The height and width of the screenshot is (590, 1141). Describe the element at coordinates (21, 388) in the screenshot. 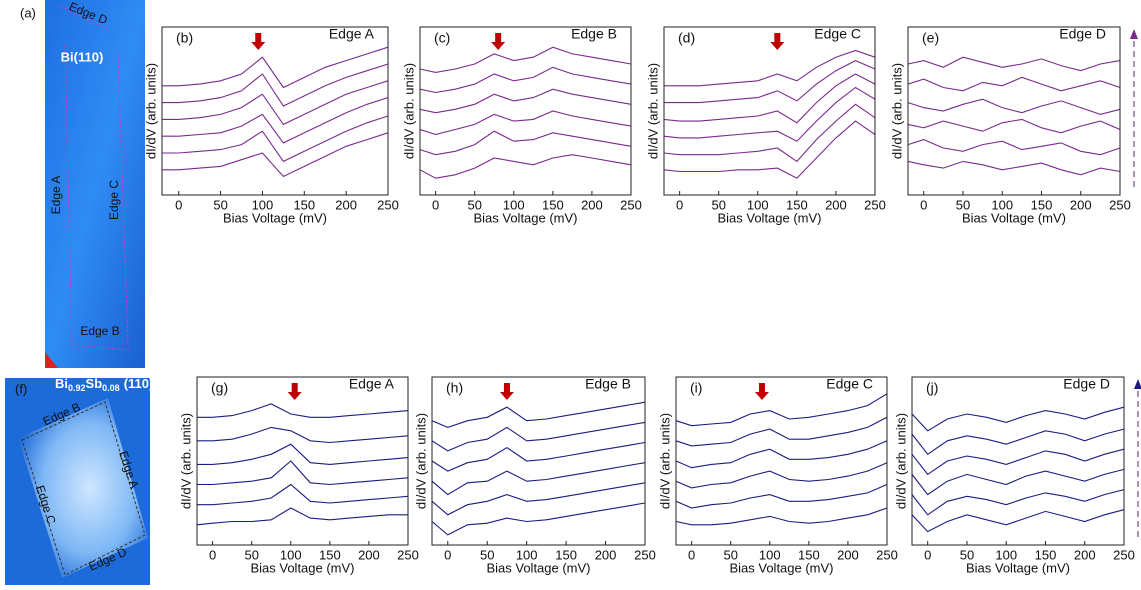

I see `panel-label: (f)` at that location.